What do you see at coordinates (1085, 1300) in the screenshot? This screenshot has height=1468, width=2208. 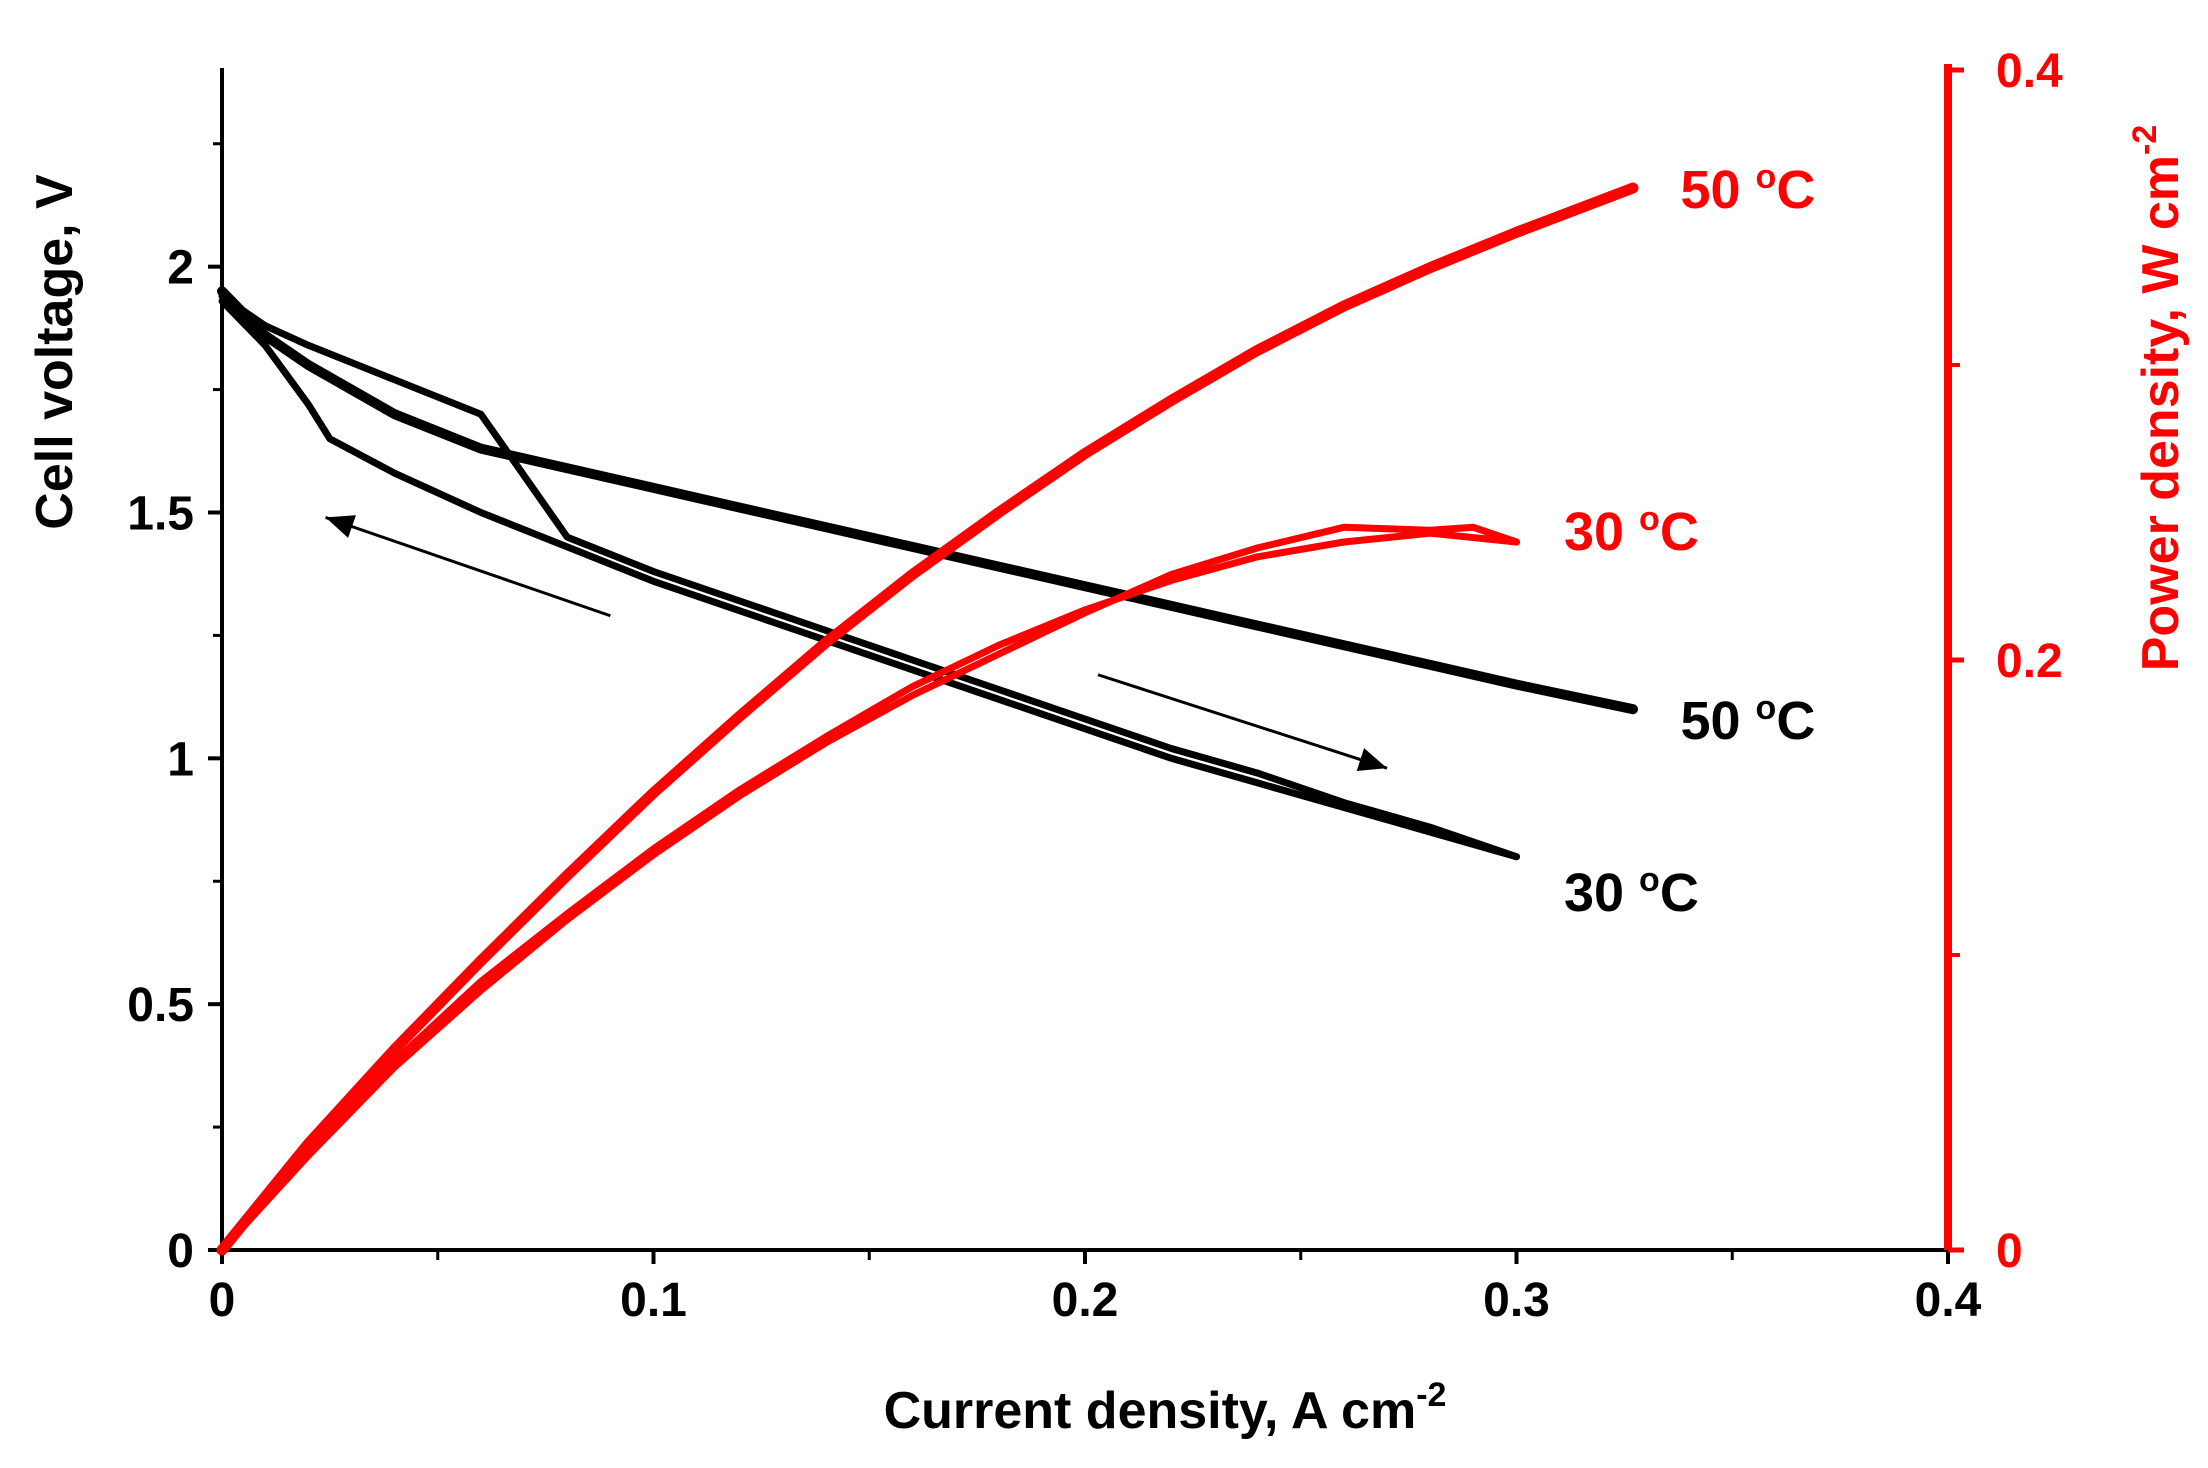 I see `x-tick-label: 0.2` at bounding box center [1085, 1300].